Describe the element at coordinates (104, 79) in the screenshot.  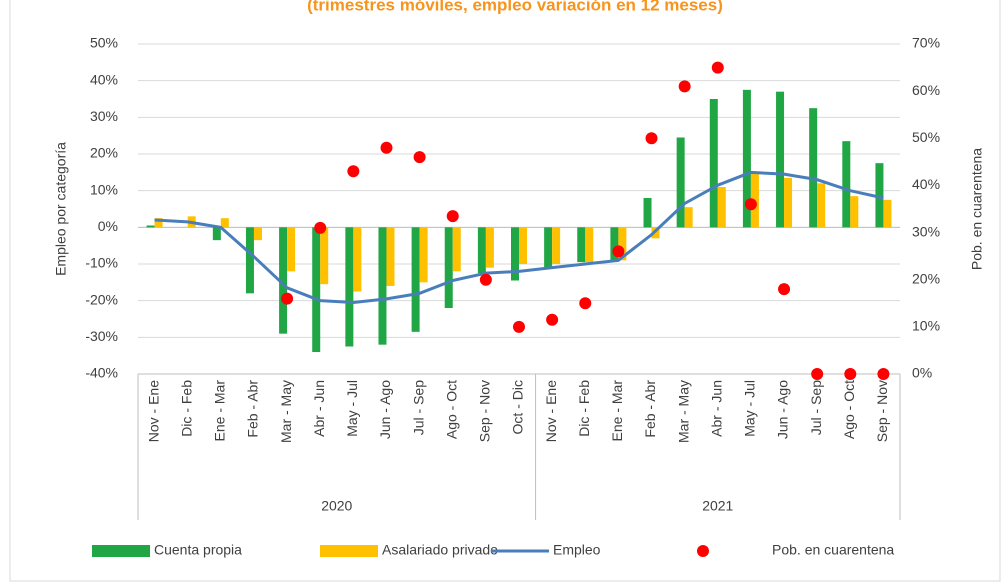
I see `y-tick-label: 40%` at that location.